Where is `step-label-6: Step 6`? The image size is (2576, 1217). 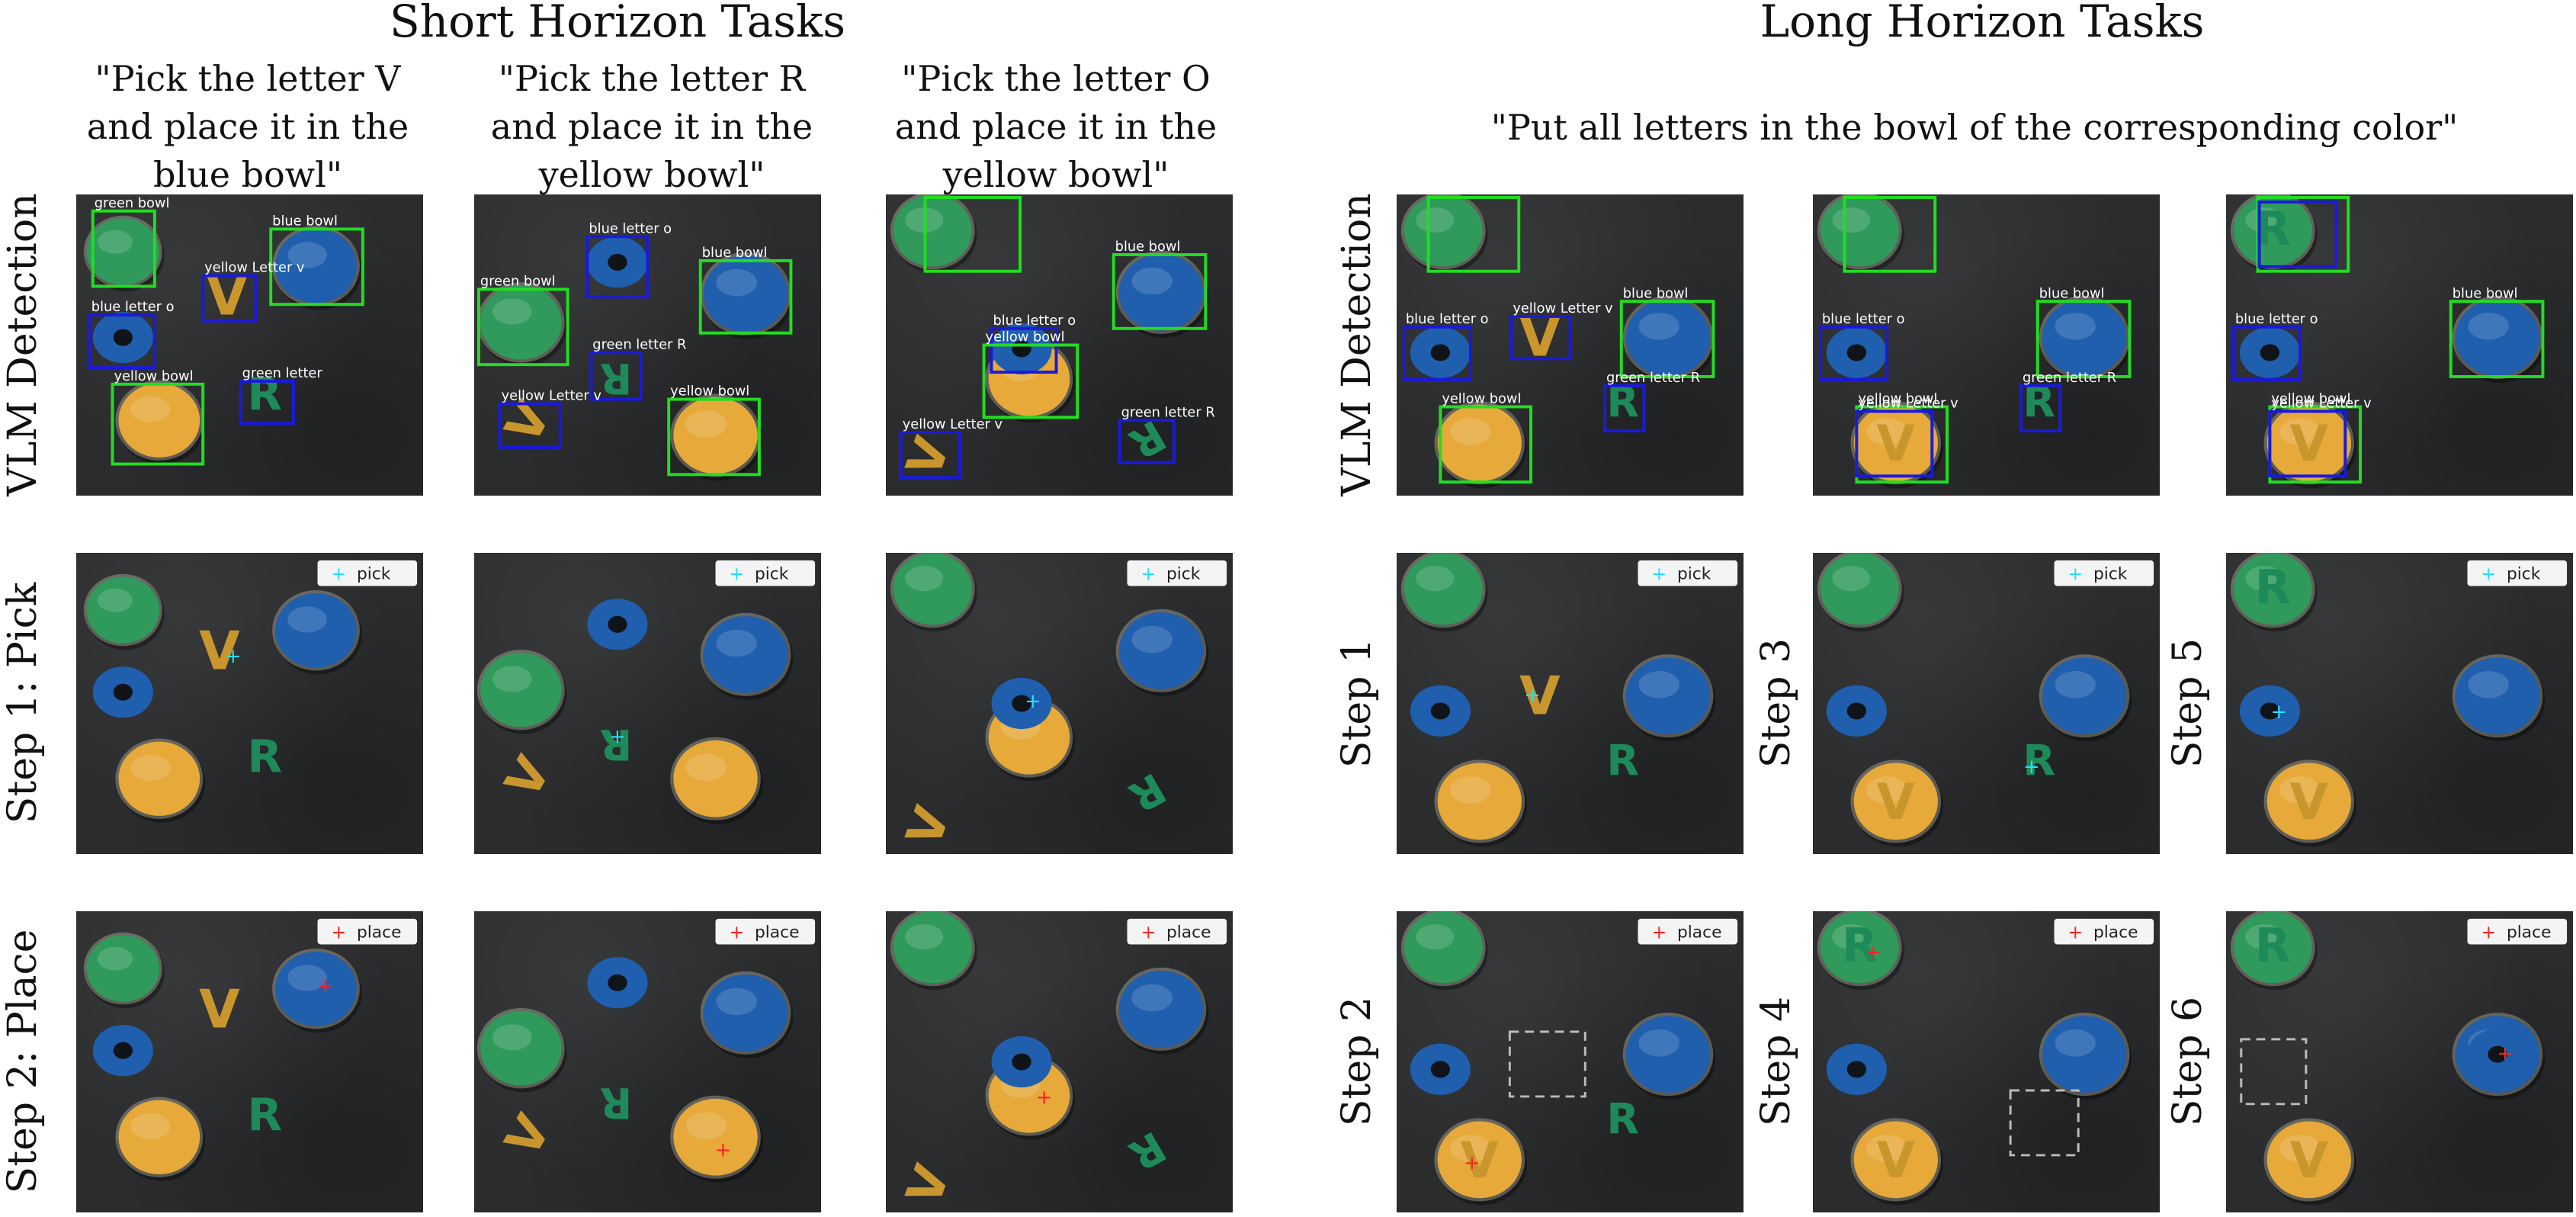 step-label-6: Step 6 is located at coordinates (2188, 1061).